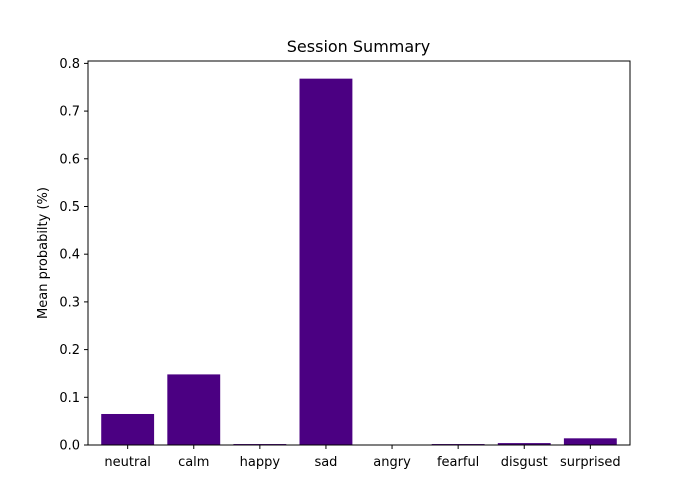 This screenshot has height=504, width=700. What do you see at coordinates (524, 462) in the screenshot?
I see `x-tick-label-disgust: disgust` at bounding box center [524, 462].